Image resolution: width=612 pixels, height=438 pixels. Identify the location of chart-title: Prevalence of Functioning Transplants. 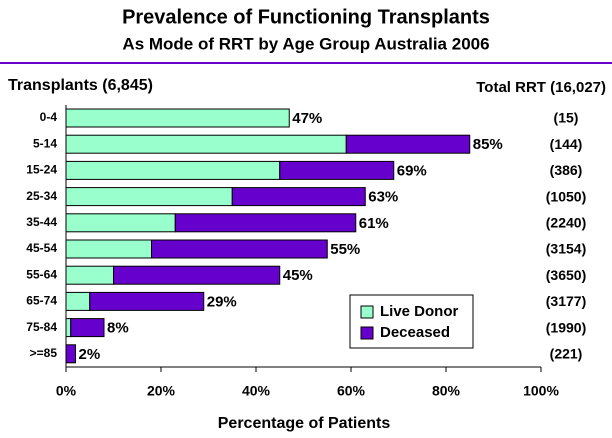
(306, 17).